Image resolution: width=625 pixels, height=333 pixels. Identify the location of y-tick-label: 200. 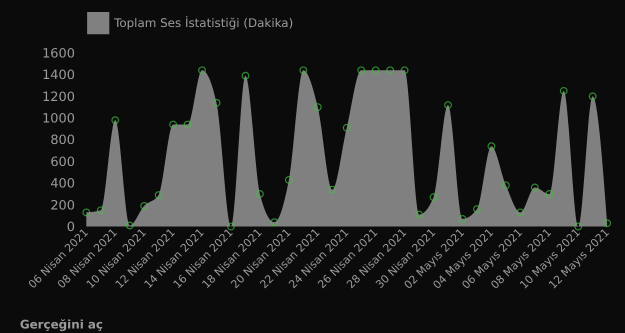
(62, 206).